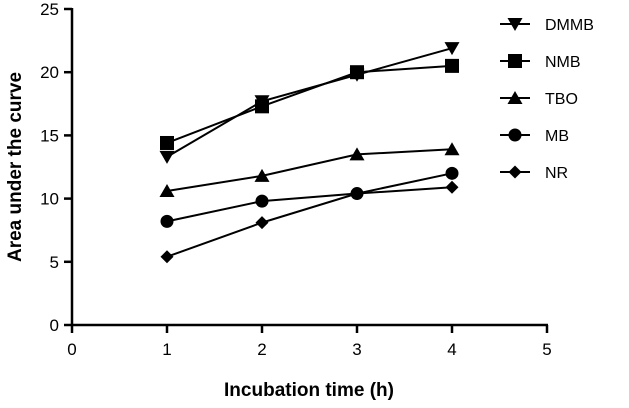  What do you see at coordinates (561, 99) in the screenshot?
I see `legend-label: TBO` at bounding box center [561, 99].